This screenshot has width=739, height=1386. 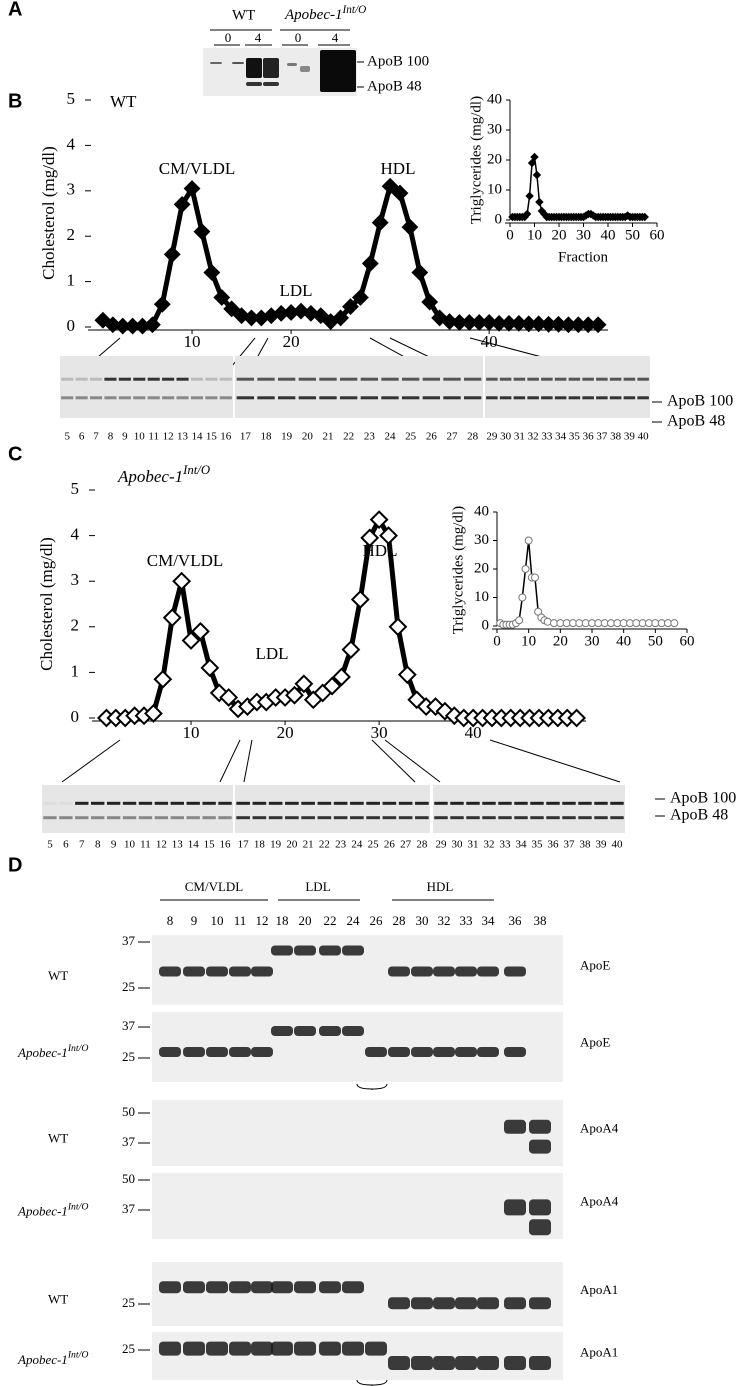 What do you see at coordinates (586, 845) in the screenshot?
I see `lane-number: 38` at bounding box center [586, 845].